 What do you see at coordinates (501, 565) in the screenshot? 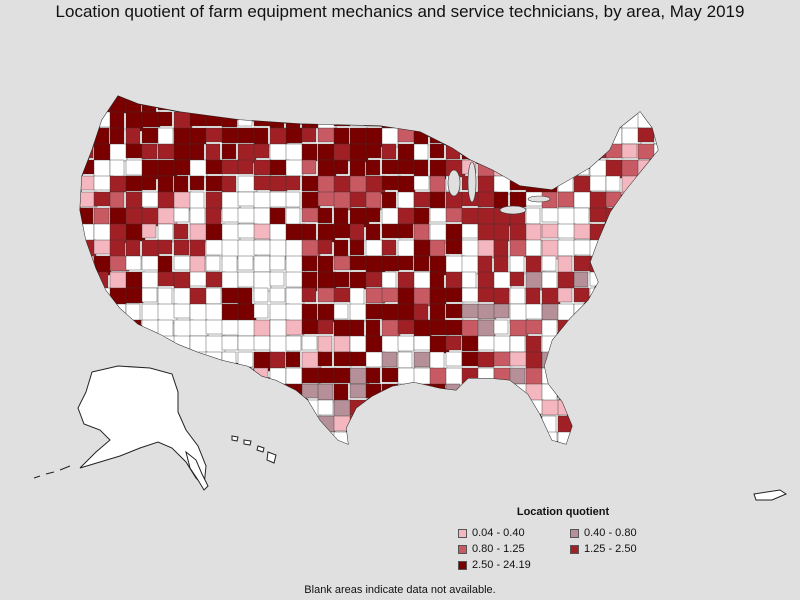
I see `legend-label: 2.50 - 24.19` at bounding box center [501, 565].